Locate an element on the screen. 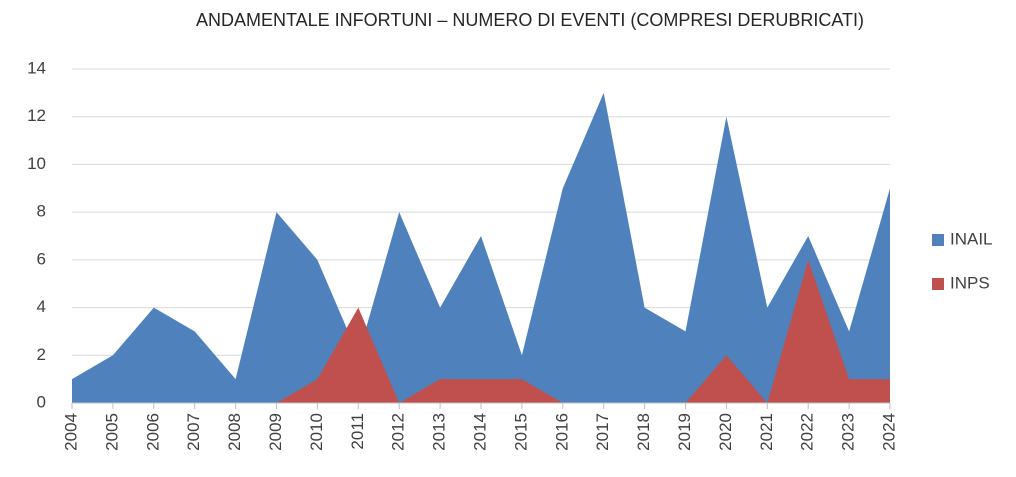 Image resolution: width=1016 pixels, height=477 pixels. x-tick-label: 2007 is located at coordinates (193, 432).